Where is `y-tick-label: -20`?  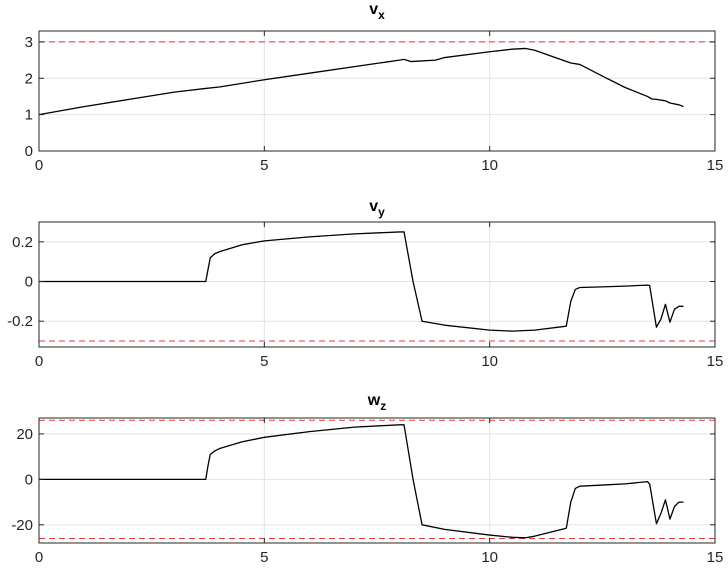 y-tick-label: -20 is located at coordinates (22, 525).